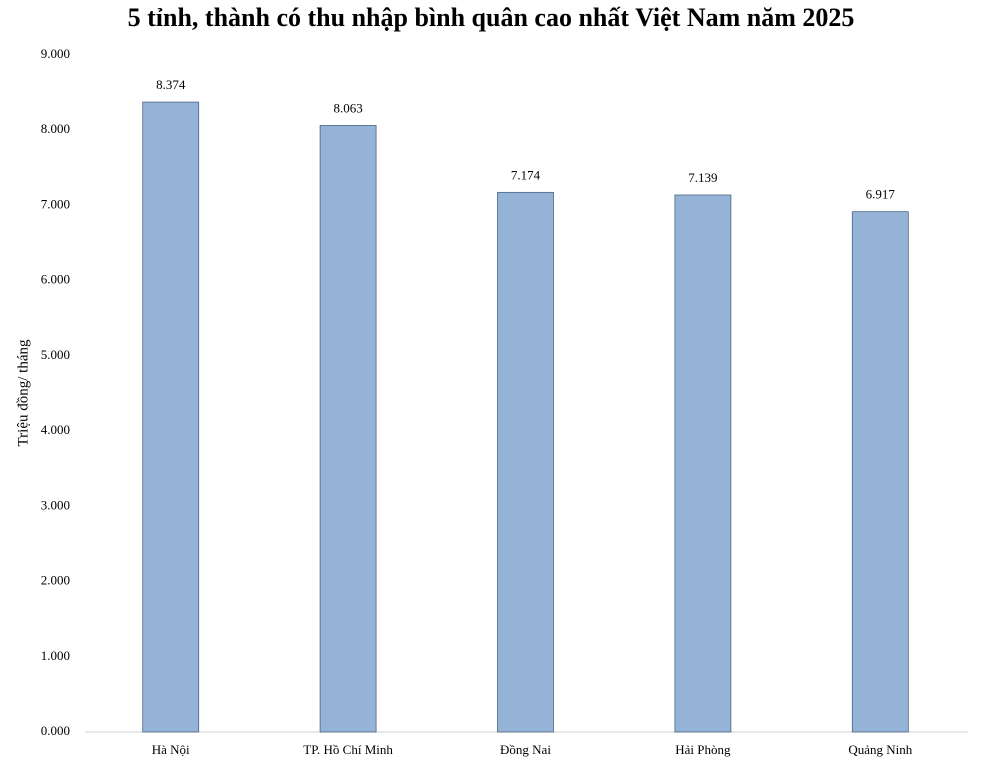 The image size is (982, 761). What do you see at coordinates (171, 749) in the screenshot?
I see `x-tick-label: Hà Nội` at bounding box center [171, 749].